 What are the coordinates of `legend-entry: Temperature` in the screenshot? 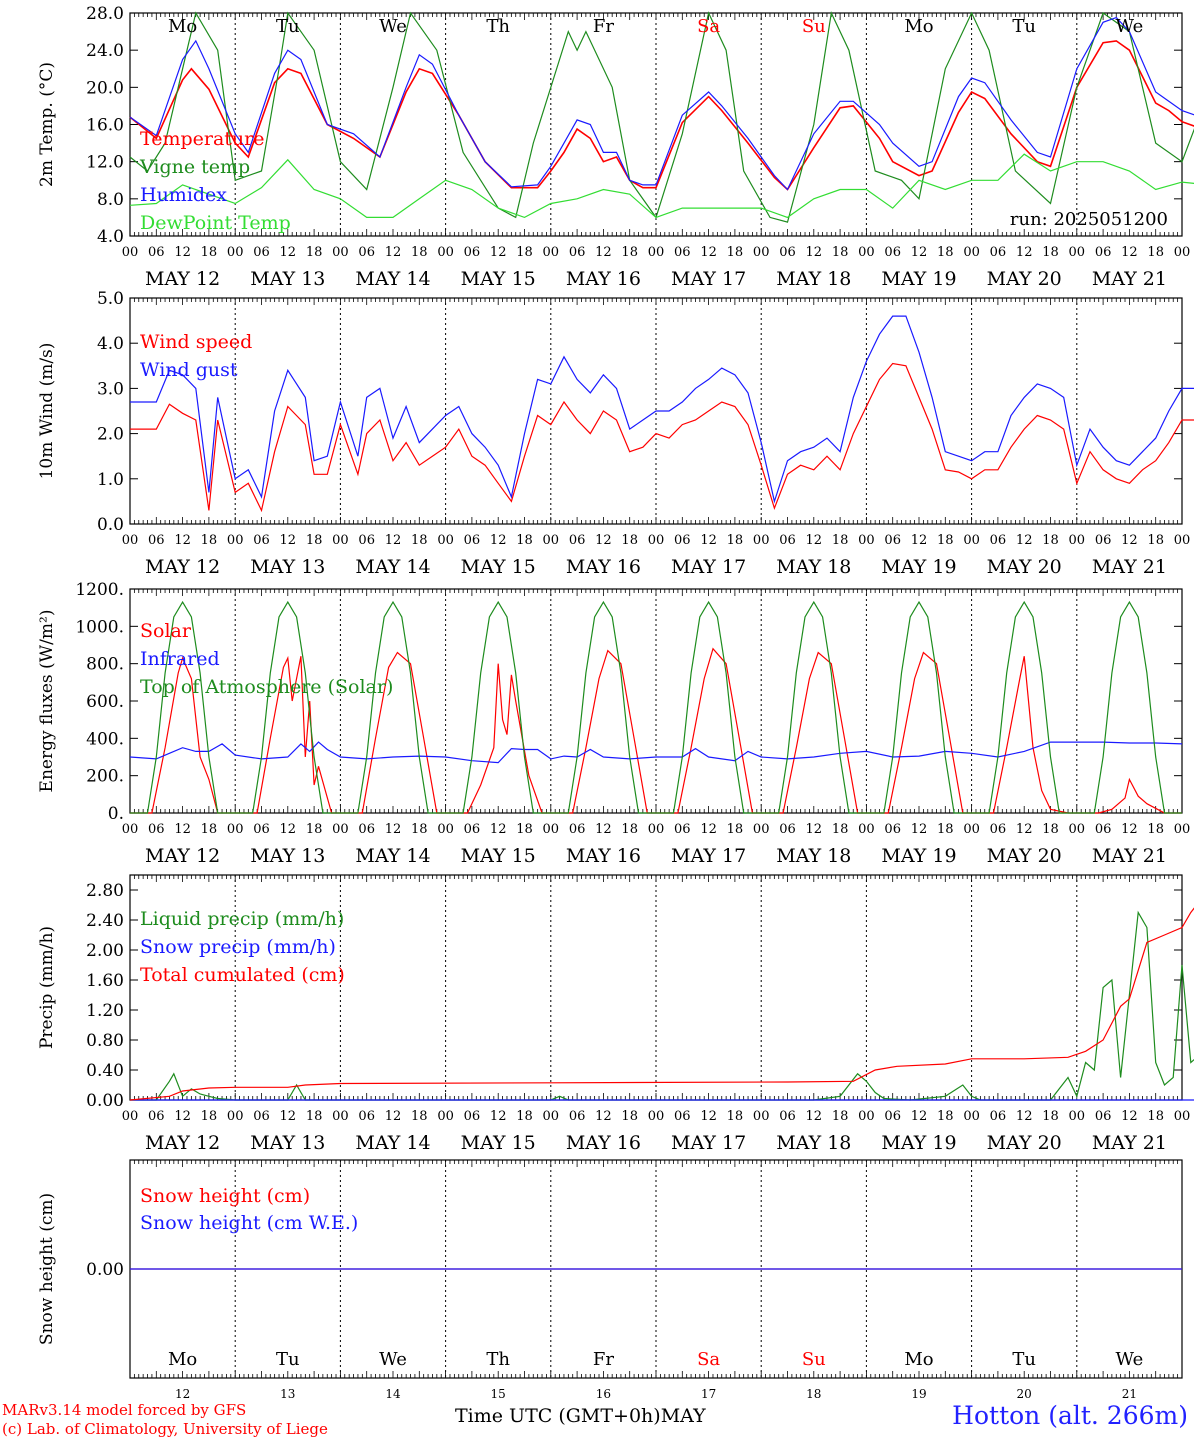 It's located at (202, 139).